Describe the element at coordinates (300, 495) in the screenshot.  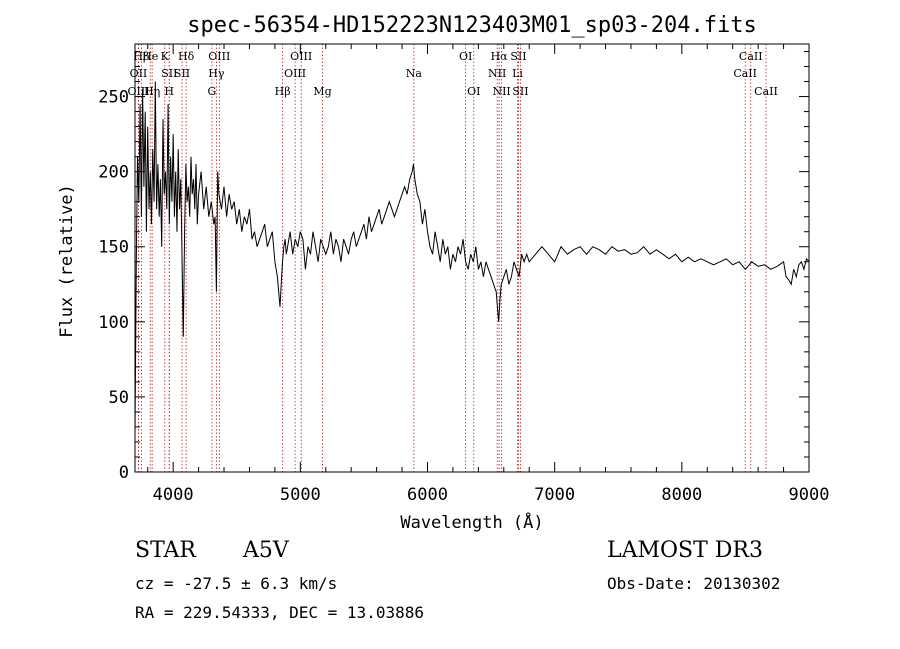
I see `x-tick-label: 5000` at that location.